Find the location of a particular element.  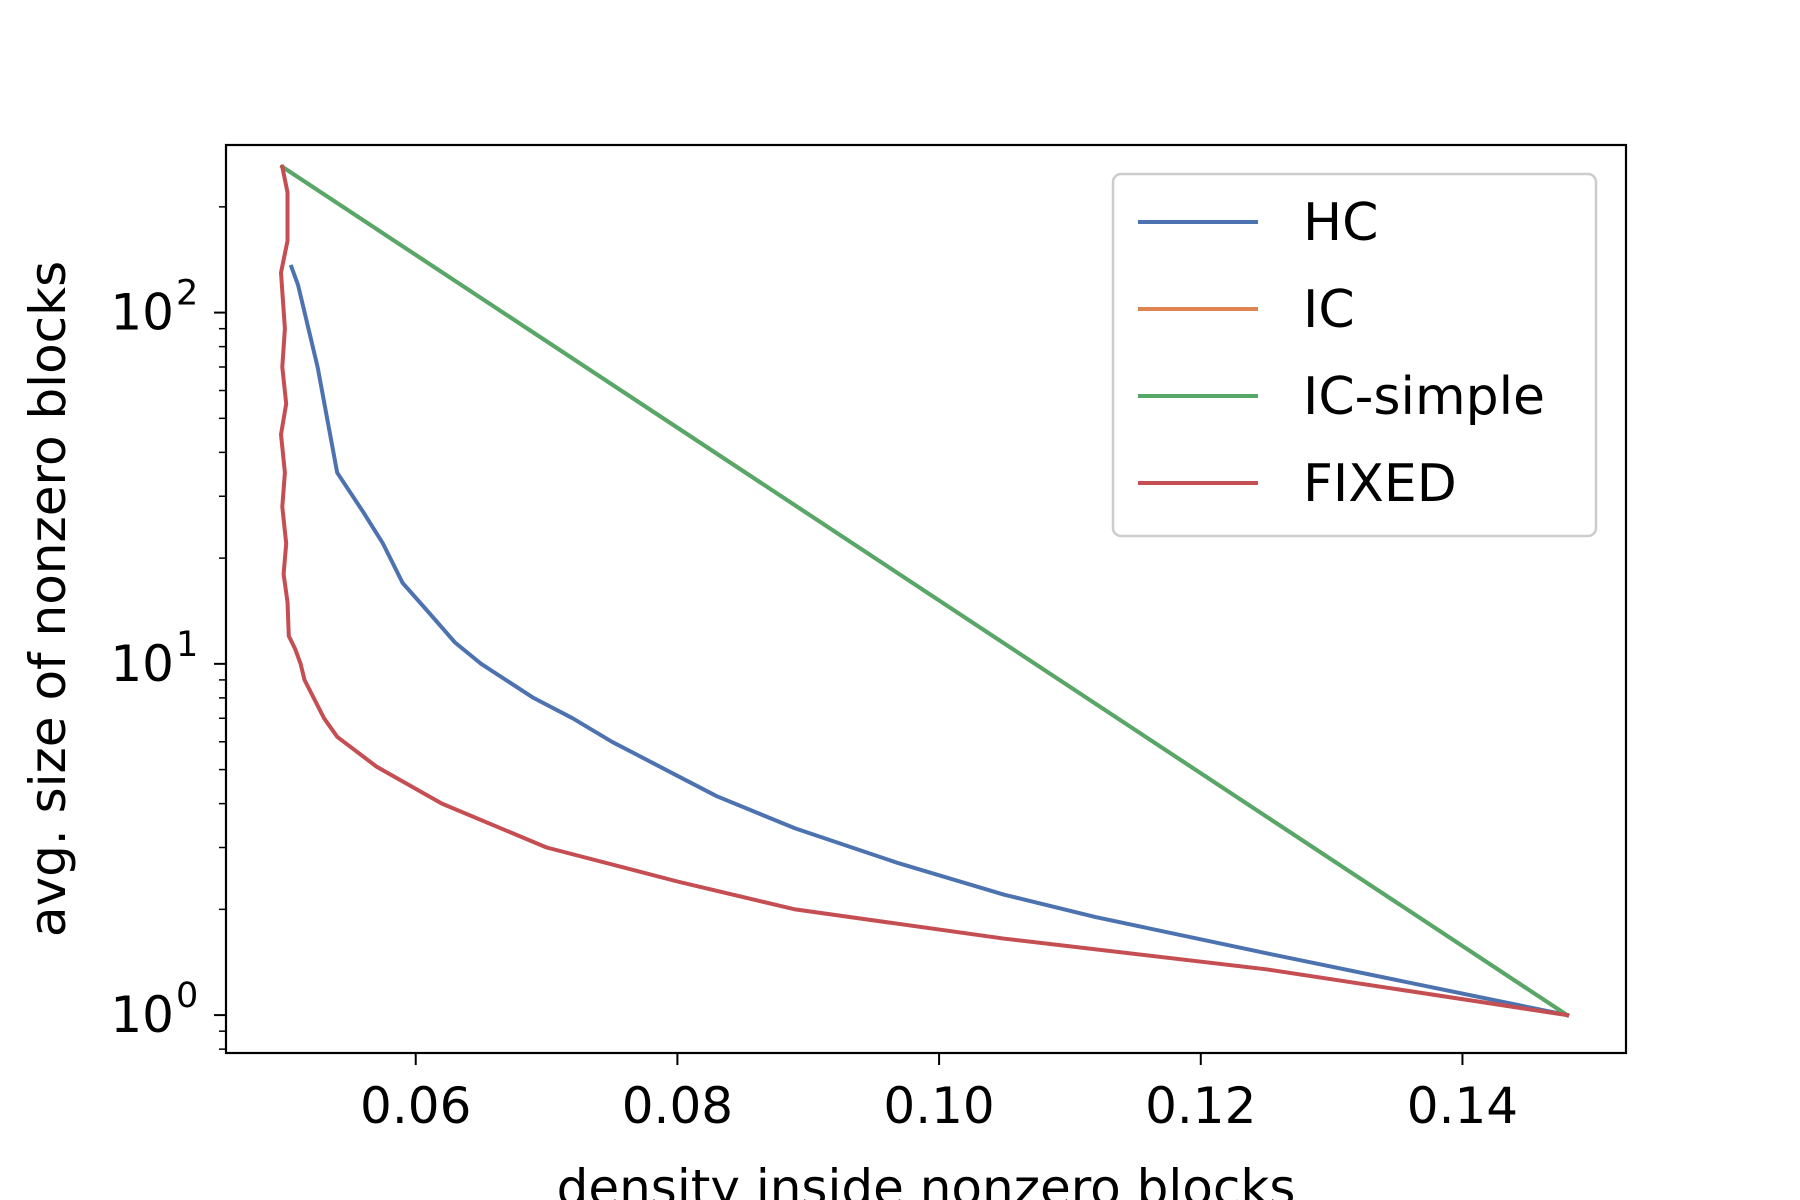

legend-frame is located at coordinates (1354, 355).